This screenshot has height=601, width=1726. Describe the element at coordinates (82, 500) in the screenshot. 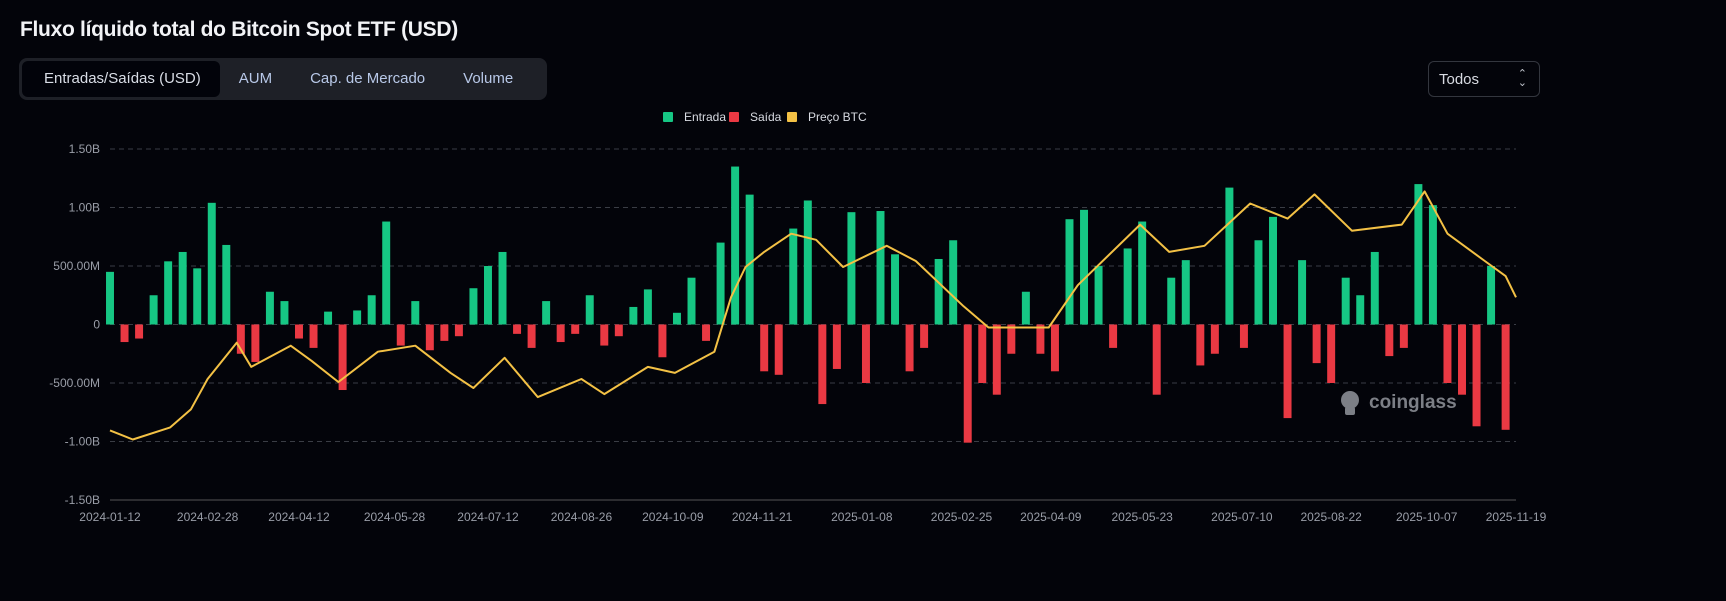

I see `y-tick-label: -1.50B` at that location.